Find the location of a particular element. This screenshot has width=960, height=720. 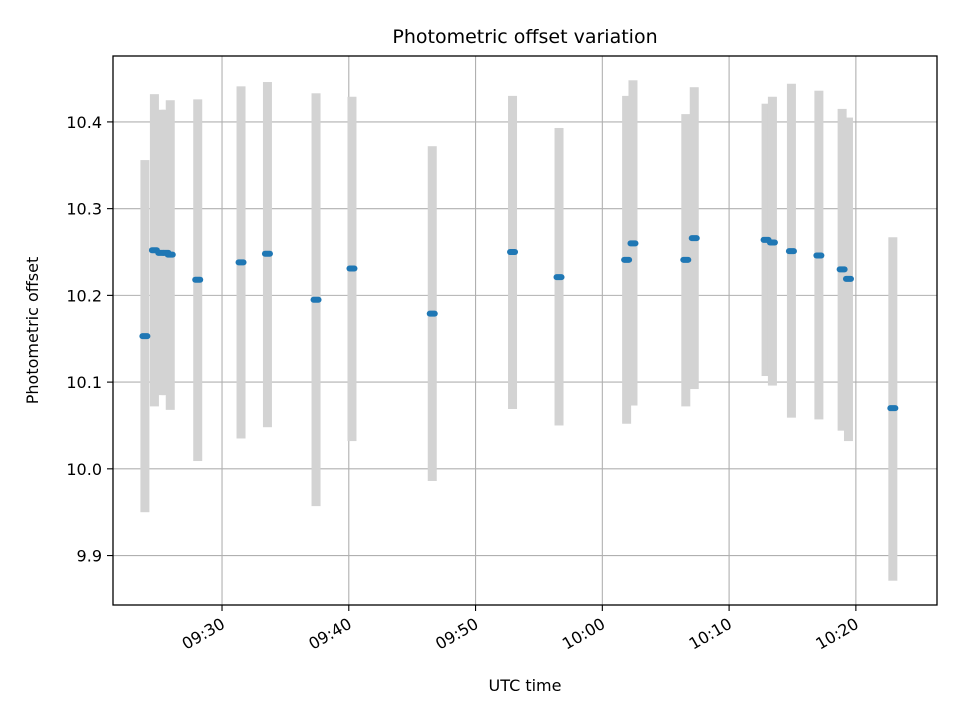

y-tick-label: 10.2 is located at coordinates (84, 295).